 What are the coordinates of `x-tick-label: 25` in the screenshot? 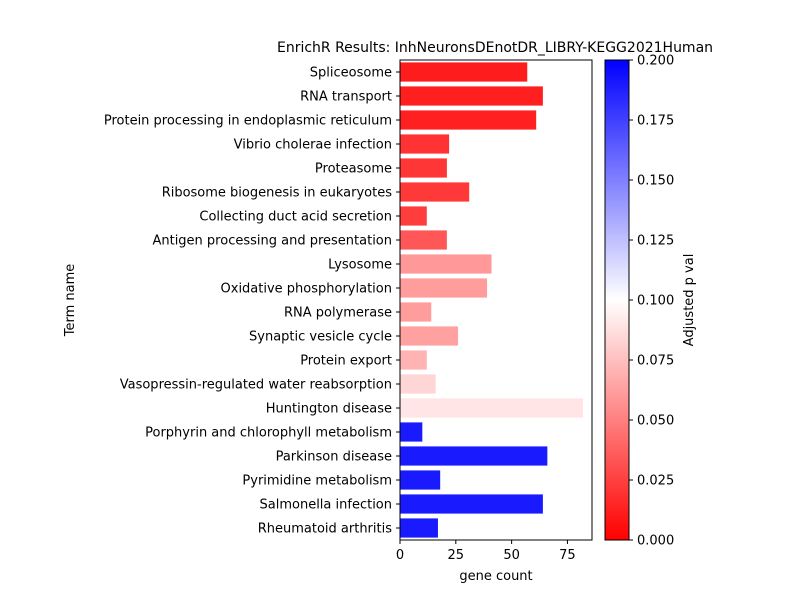 It's located at (456, 555).